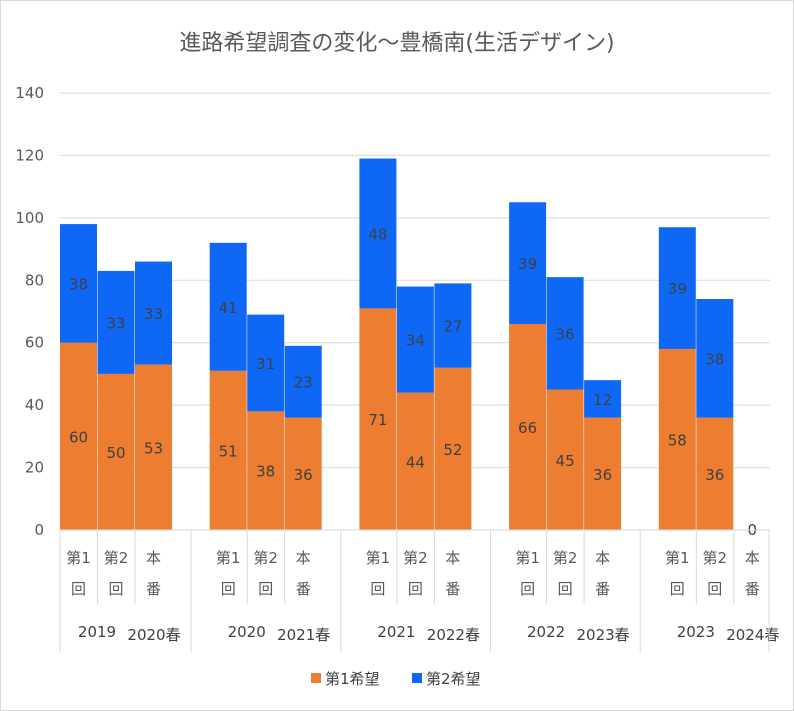 This screenshot has width=794, height=711. I want to click on data-label-second-choice: 34, so click(415, 341).